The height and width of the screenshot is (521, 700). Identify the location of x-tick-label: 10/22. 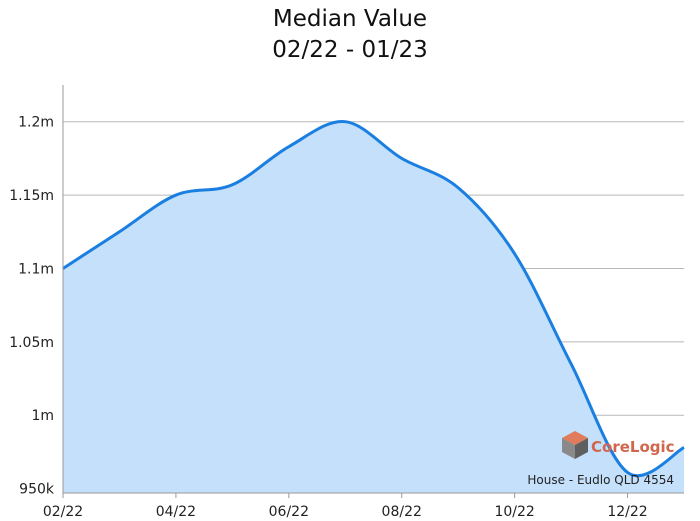
(514, 512).